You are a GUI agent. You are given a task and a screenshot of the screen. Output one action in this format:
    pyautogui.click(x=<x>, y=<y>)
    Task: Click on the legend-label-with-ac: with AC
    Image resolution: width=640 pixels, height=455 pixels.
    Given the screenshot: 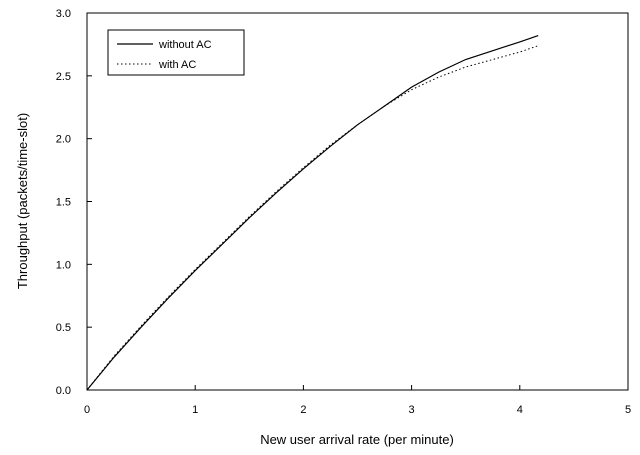 What is the action you would take?
    pyautogui.click(x=177, y=65)
    